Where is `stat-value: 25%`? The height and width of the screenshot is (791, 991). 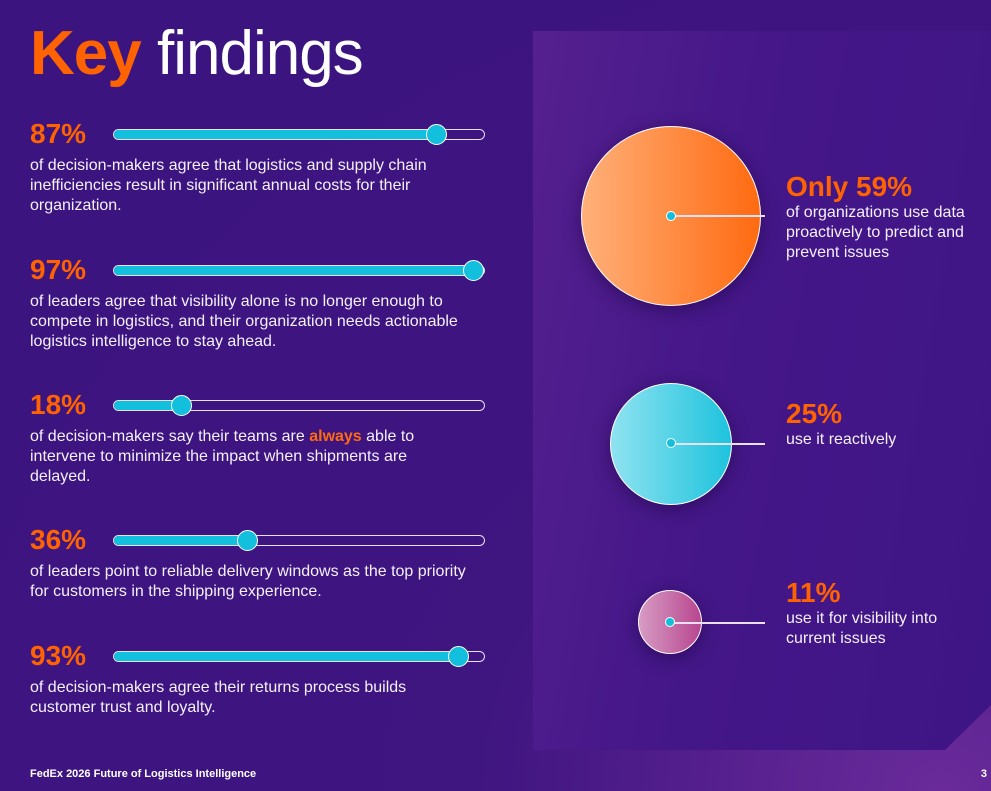
stat-value: 25% is located at coordinates (814, 413).